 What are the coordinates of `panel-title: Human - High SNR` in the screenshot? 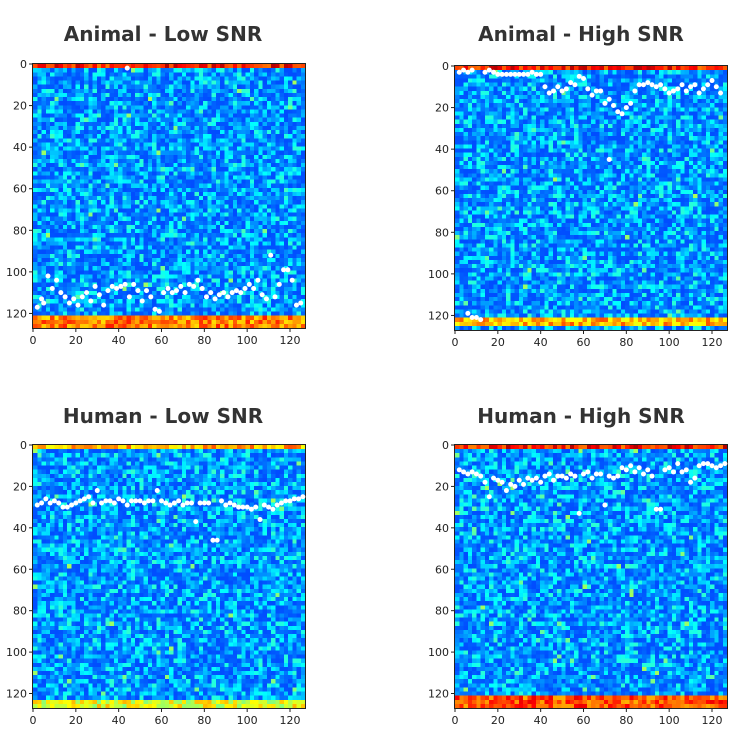 It's located at (581, 416).